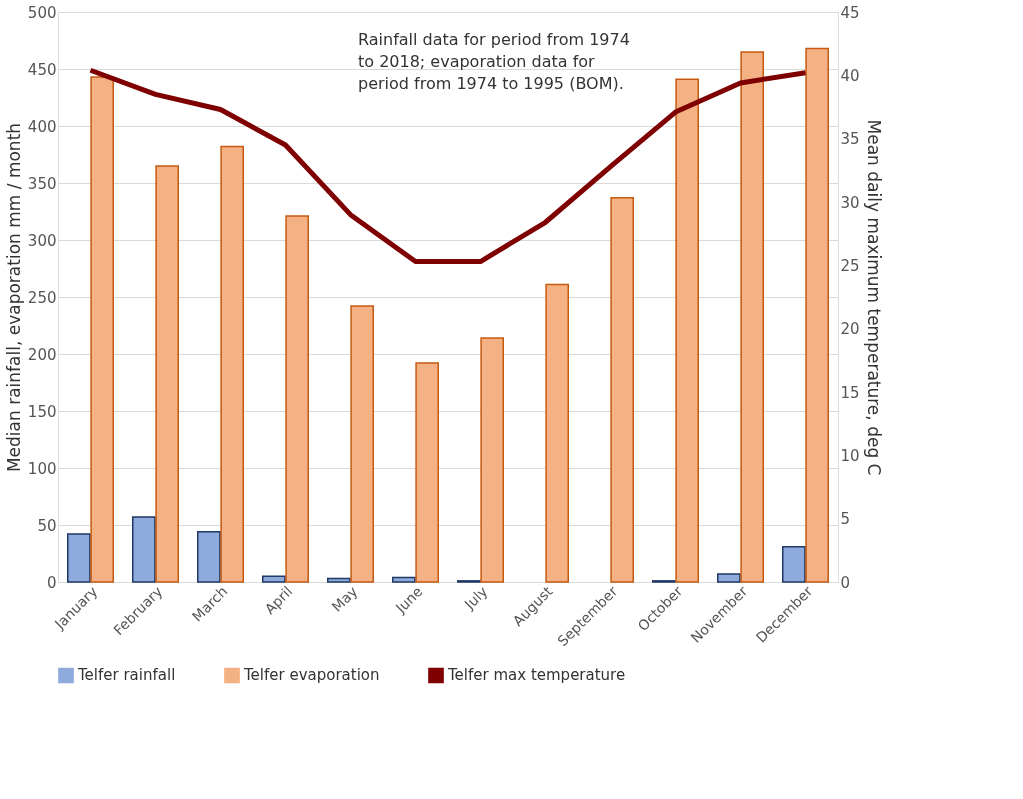 Image resolution: width=1023 pixels, height=799 pixels. Describe the element at coordinates (845, 519) in the screenshot. I see `y2-tick-label: 5` at that location.